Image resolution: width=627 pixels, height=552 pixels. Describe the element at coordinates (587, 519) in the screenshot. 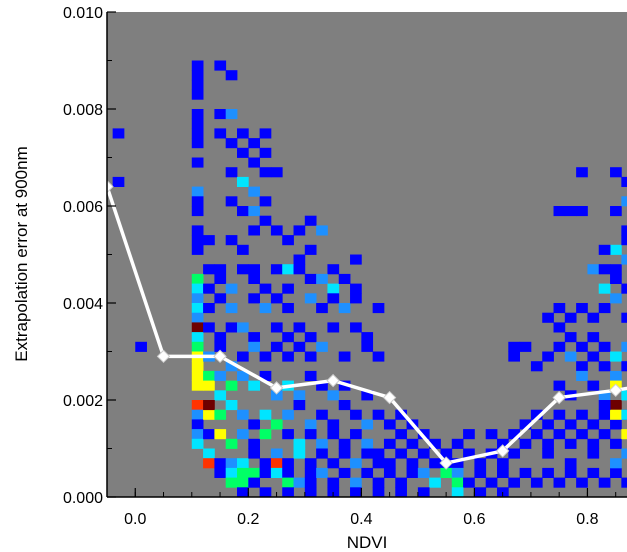

I see `x-tick-label: 0.8` at that location.